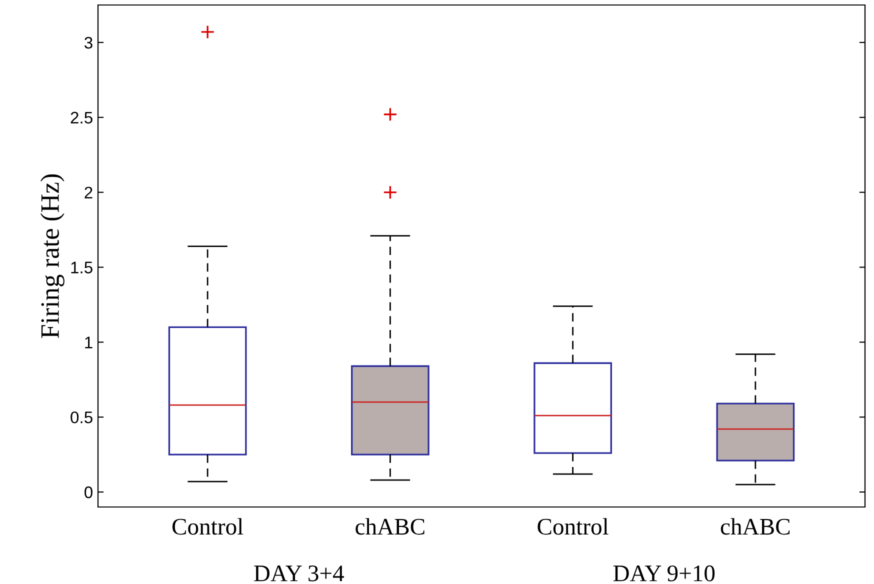 This screenshot has width=874, height=584. I want to click on y-tick-label: 0.5, so click(81, 417).